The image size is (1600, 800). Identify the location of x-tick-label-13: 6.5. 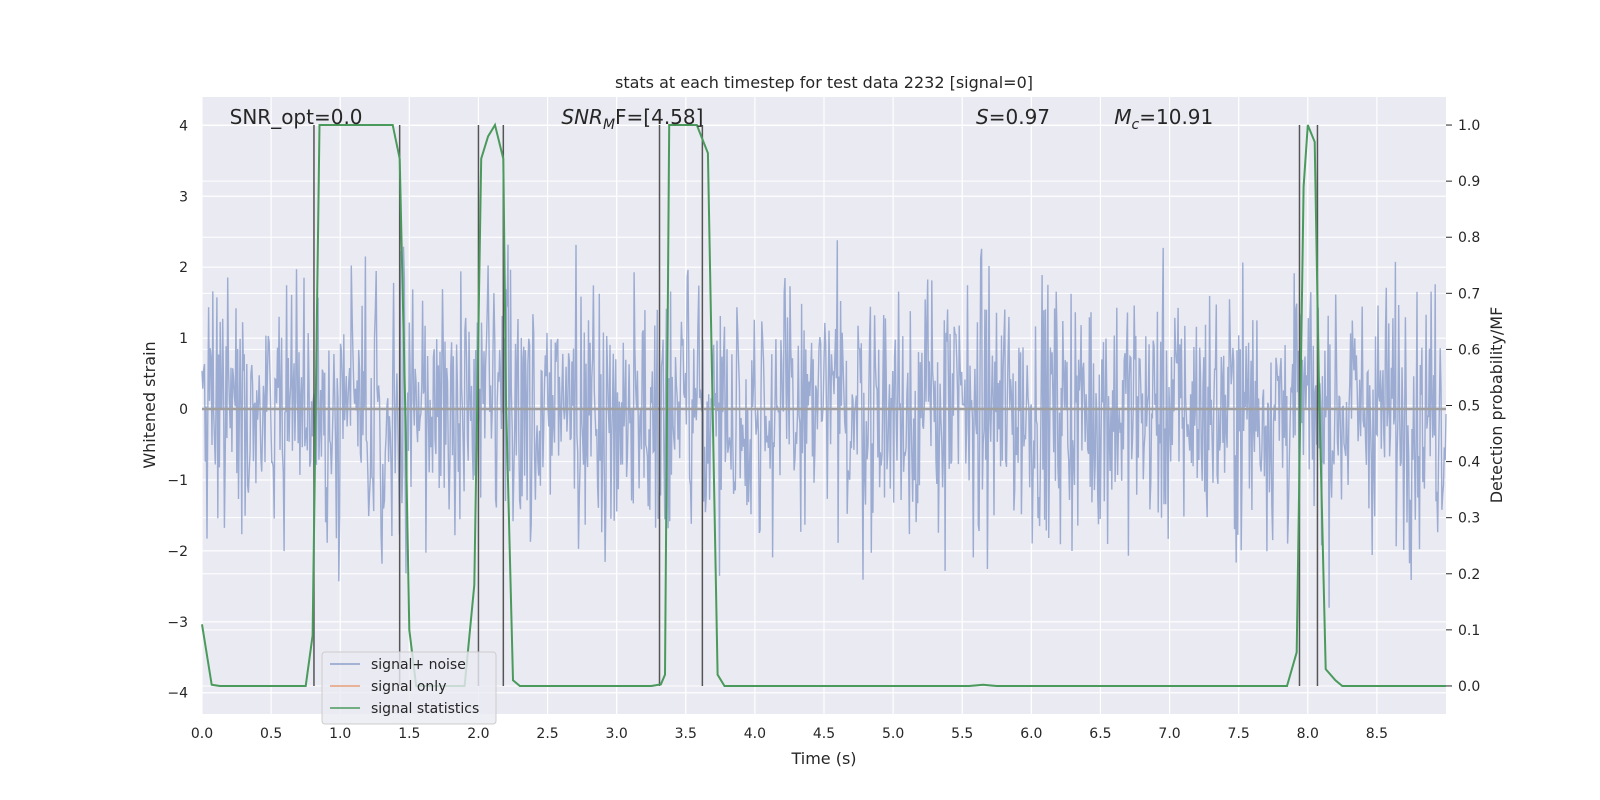
(1100, 734).